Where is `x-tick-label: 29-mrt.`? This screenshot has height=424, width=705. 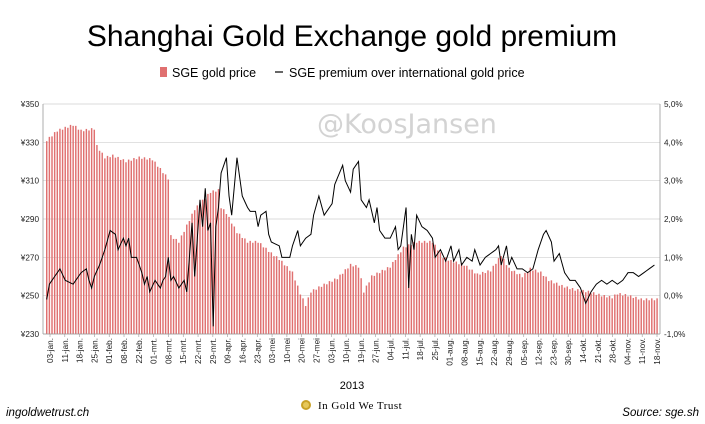 x-tick-label: 29-mrt. is located at coordinates (213, 351).